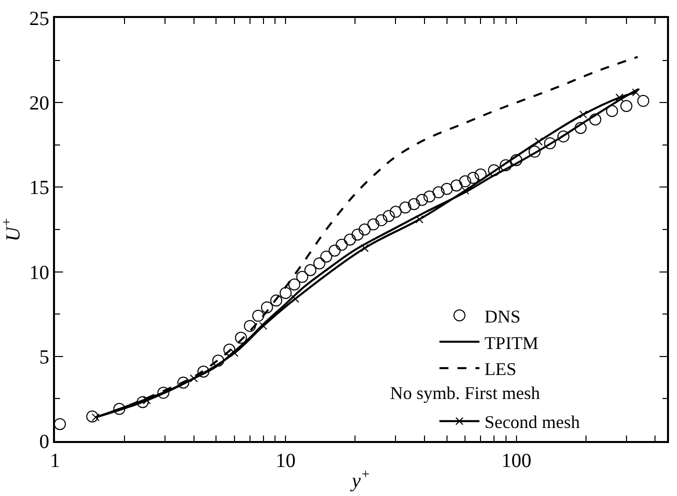  I want to click on y-tick-label: 15, so click(39, 188).